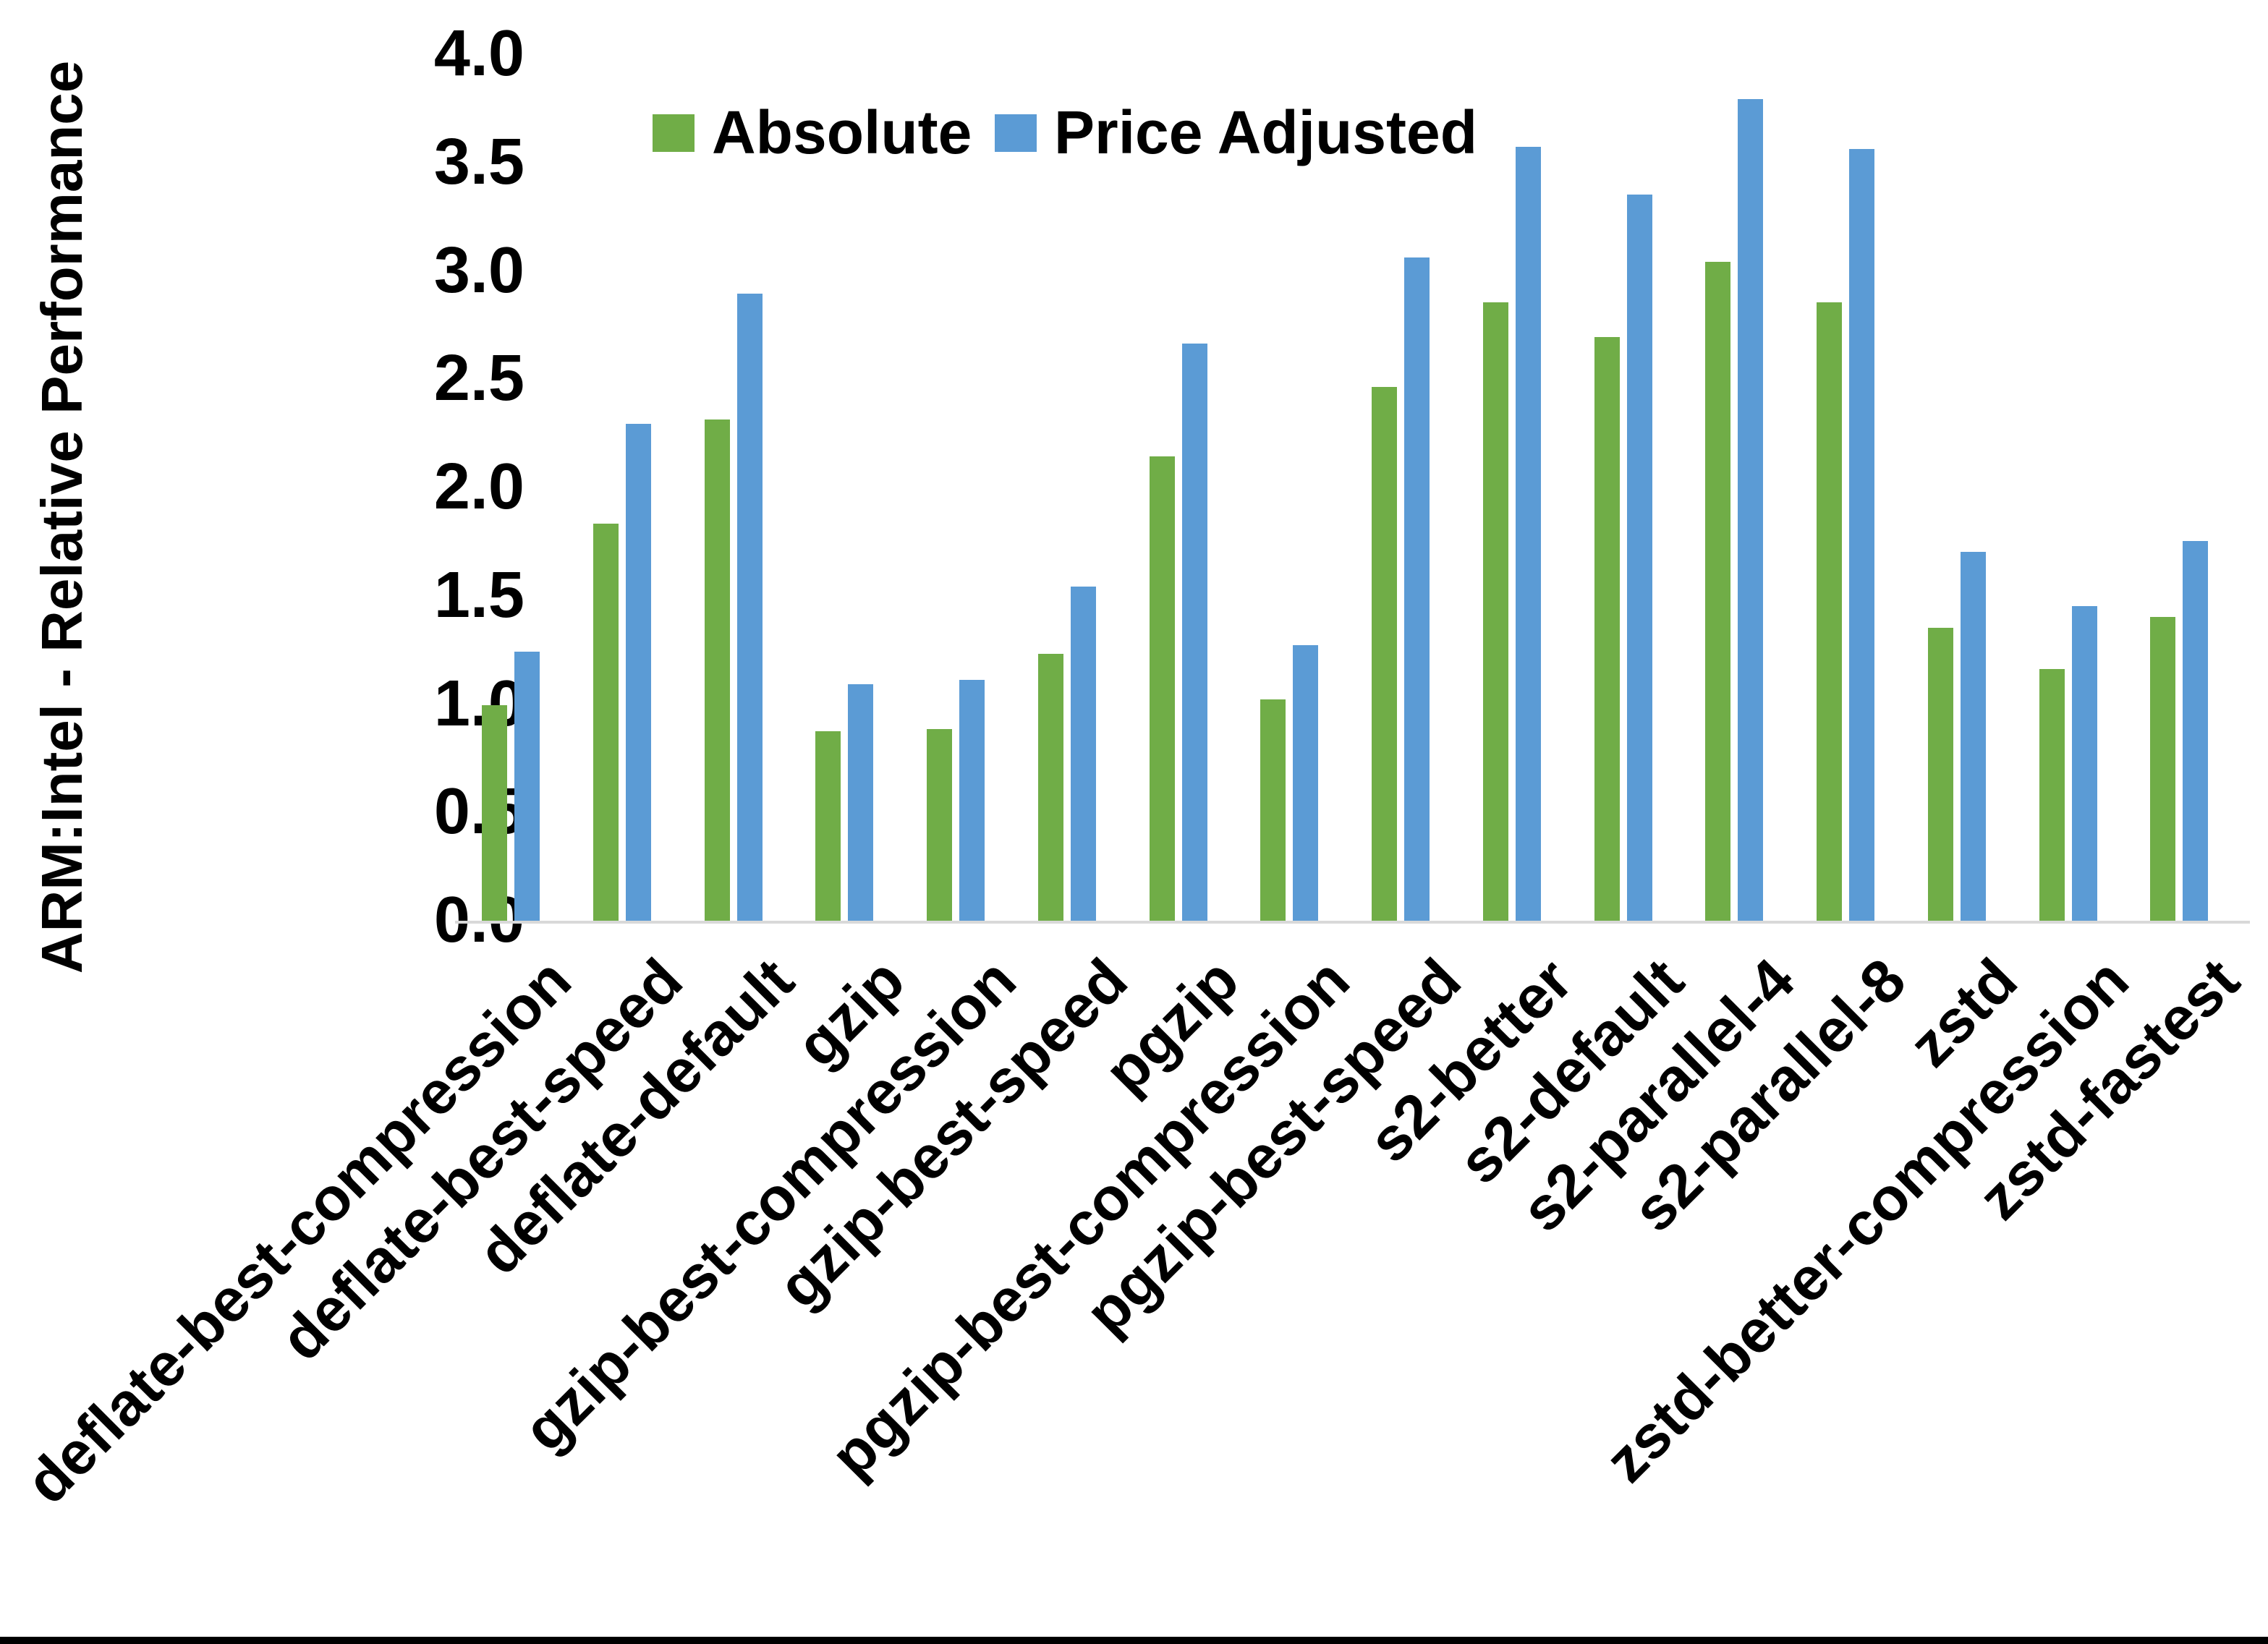 Image resolution: width=2268 pixels, height=1644 pixels. I want to click on bar-absolute-pgzip-best-speed, so click(1384, 654).